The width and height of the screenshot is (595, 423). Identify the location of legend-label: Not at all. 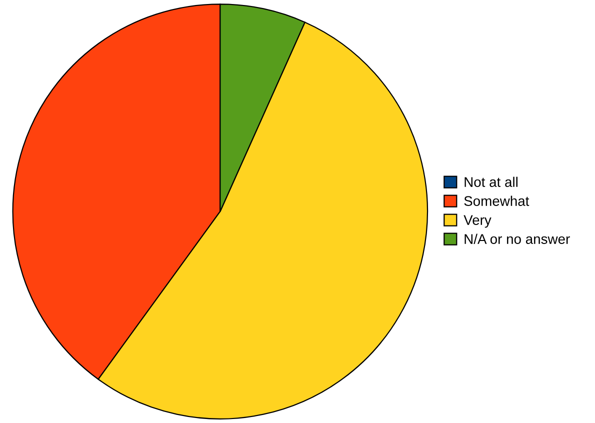
(491, 181).